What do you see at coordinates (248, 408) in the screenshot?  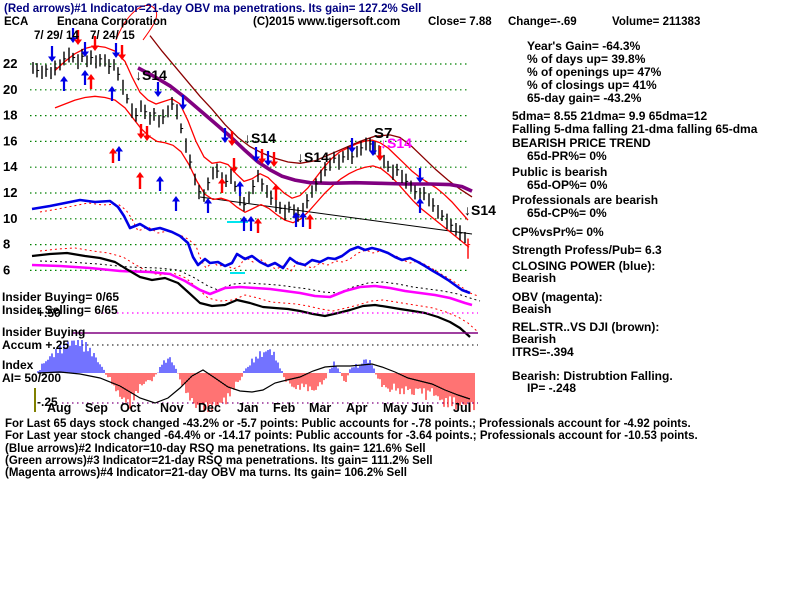 I see `x-axis-month-label: Jan` at bounding box center [248, 408].